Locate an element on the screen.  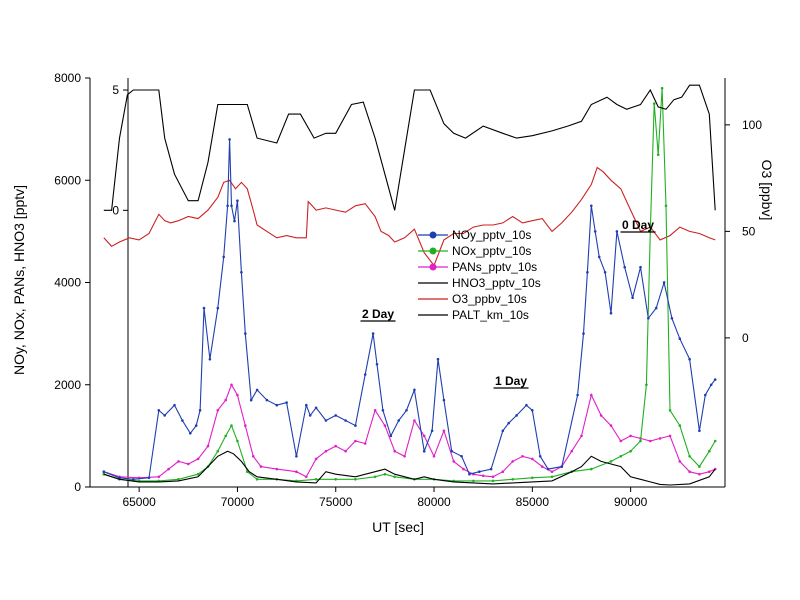
y-tick-label-left: 6000 is located at coordinates (67, 180).